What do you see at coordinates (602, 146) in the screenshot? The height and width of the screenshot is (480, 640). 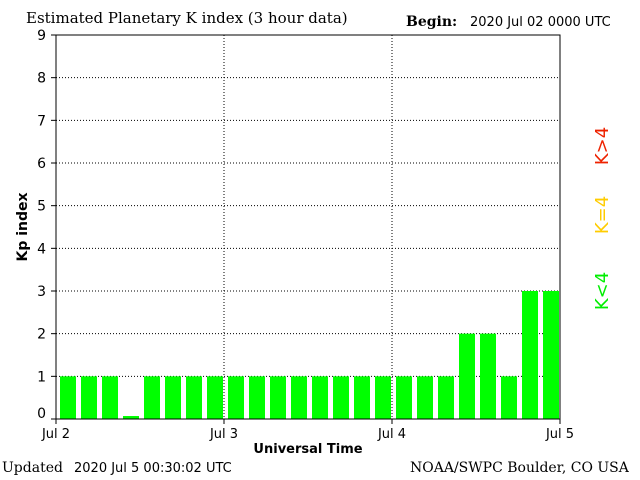 I see `legend-item: K>4` at bounding box center [602, 146].